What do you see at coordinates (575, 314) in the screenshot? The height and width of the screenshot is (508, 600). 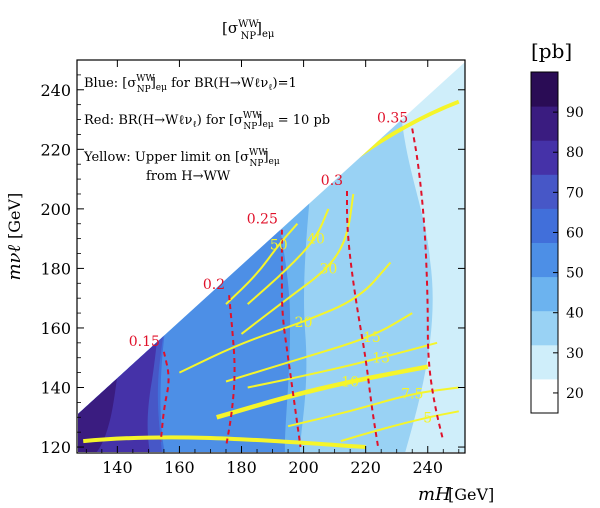 I see `colorbar-tick-label: 40` at bounding box center [575, 314].